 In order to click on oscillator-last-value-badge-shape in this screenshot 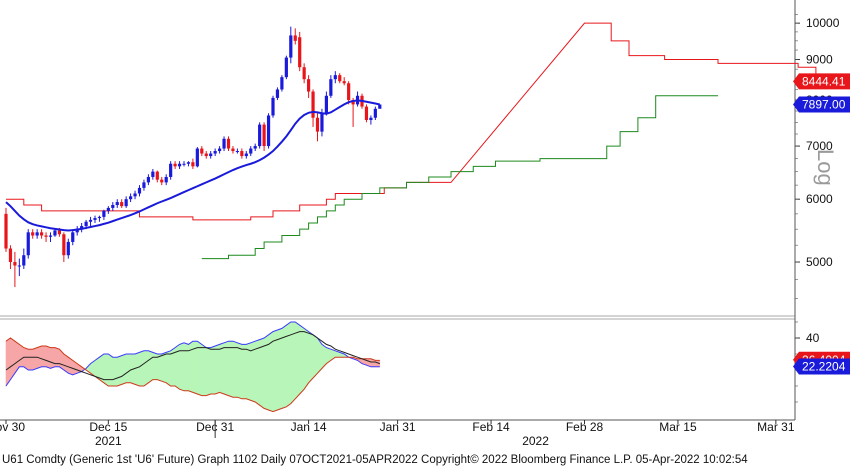, I will do `click(821, 366)`.